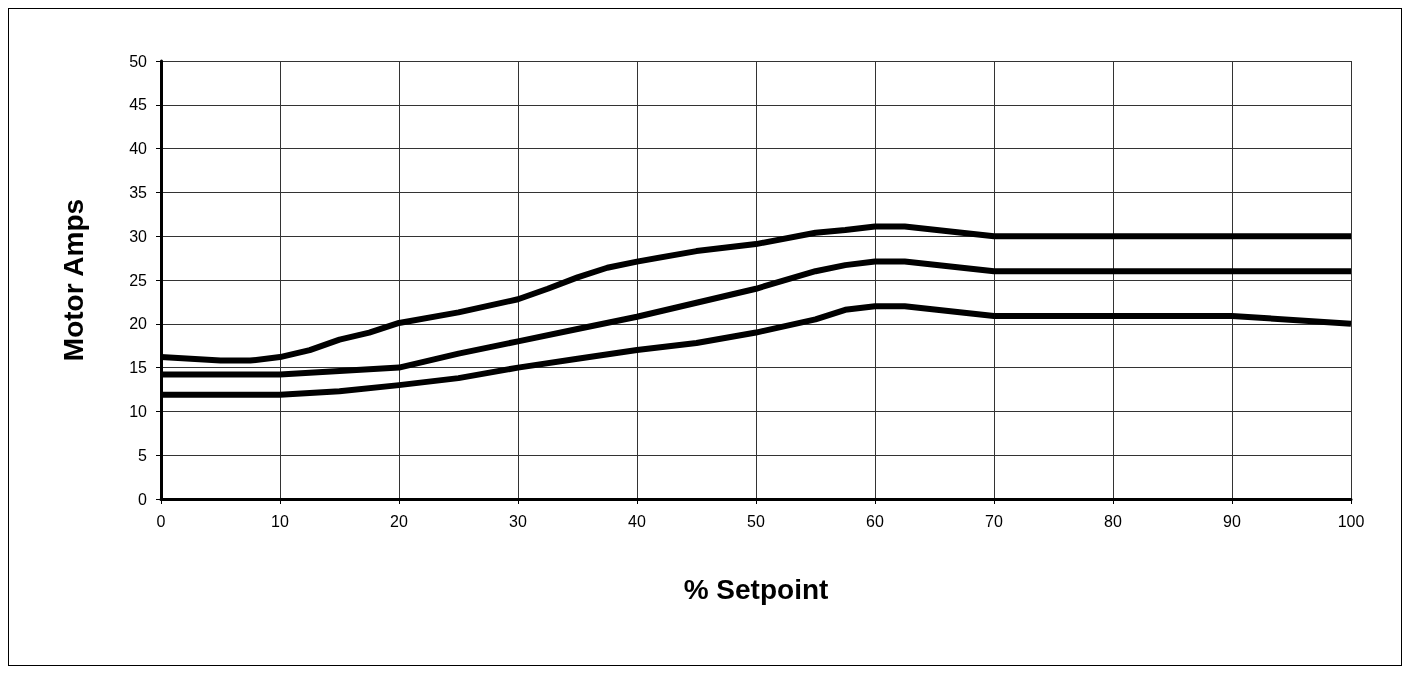  What do you see at coordinates (138, 368) in the screenshot?
I see `y-tick-label: 15` at bounding box center [138, 368].